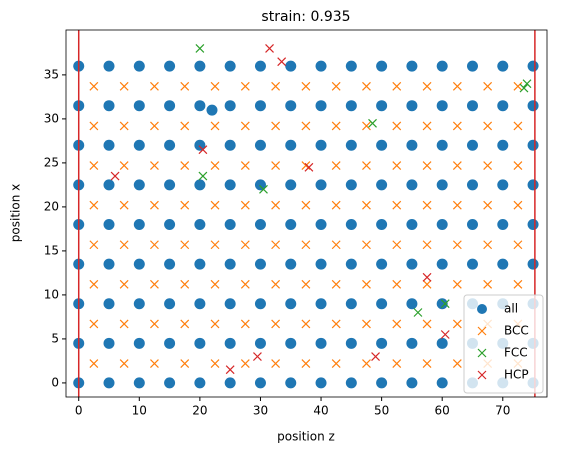 This screenshot has width=563, height=458. What do you see at coordinates (51, 74) in the screenshot?
I see `y-tick-label: 35` at bounding box center [51, 74].